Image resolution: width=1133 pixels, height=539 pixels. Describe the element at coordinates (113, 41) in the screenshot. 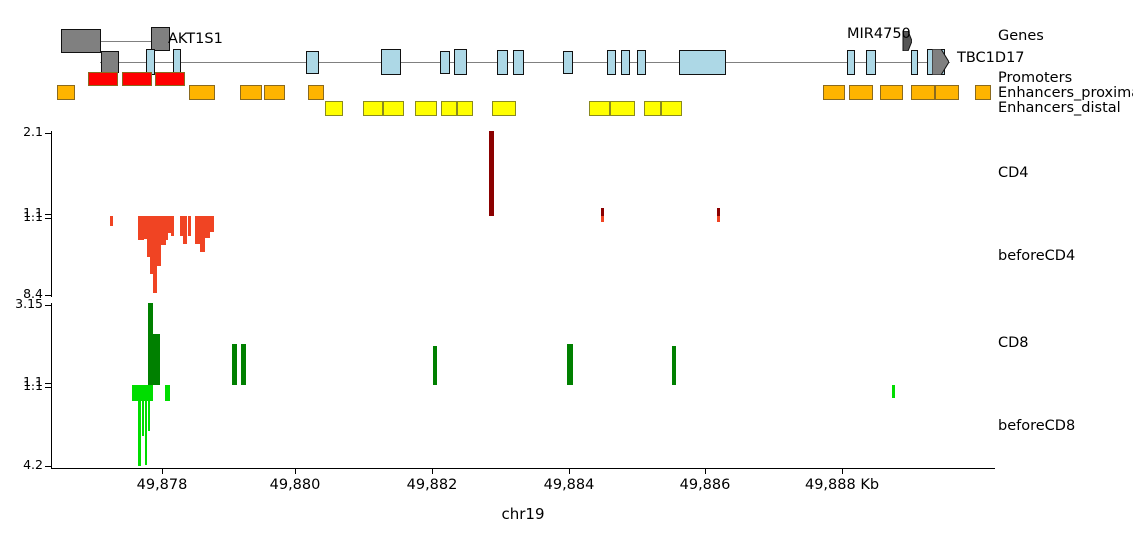

I see `gene-intron-line-akt1s1` at that location.